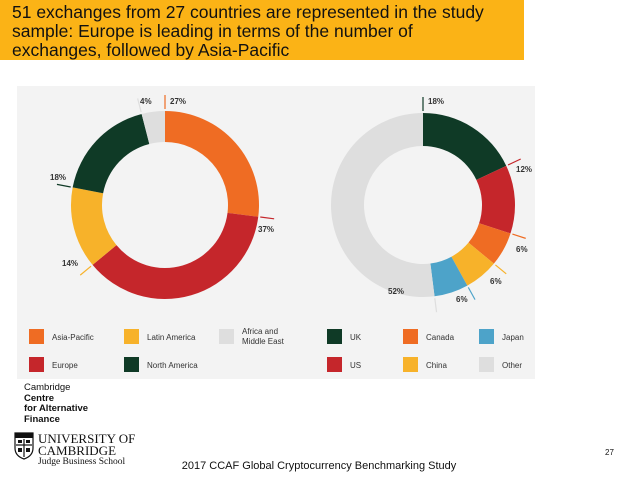  What do you see at coordinates (486, 336) in the screenshot?
I see `legend2-swatch-japan` at bounding box center [486, 336].